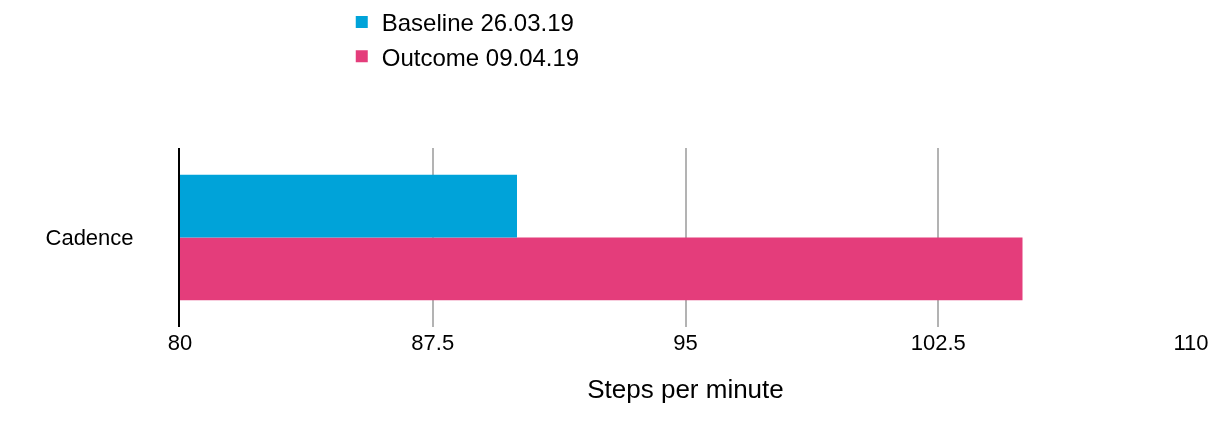 The width and height of the screenshot is (1228, 447). What do you see at coordinates (180, 342) in the screenshot?
I see `x-tick-label: 80` at bounding box center [180, 342].